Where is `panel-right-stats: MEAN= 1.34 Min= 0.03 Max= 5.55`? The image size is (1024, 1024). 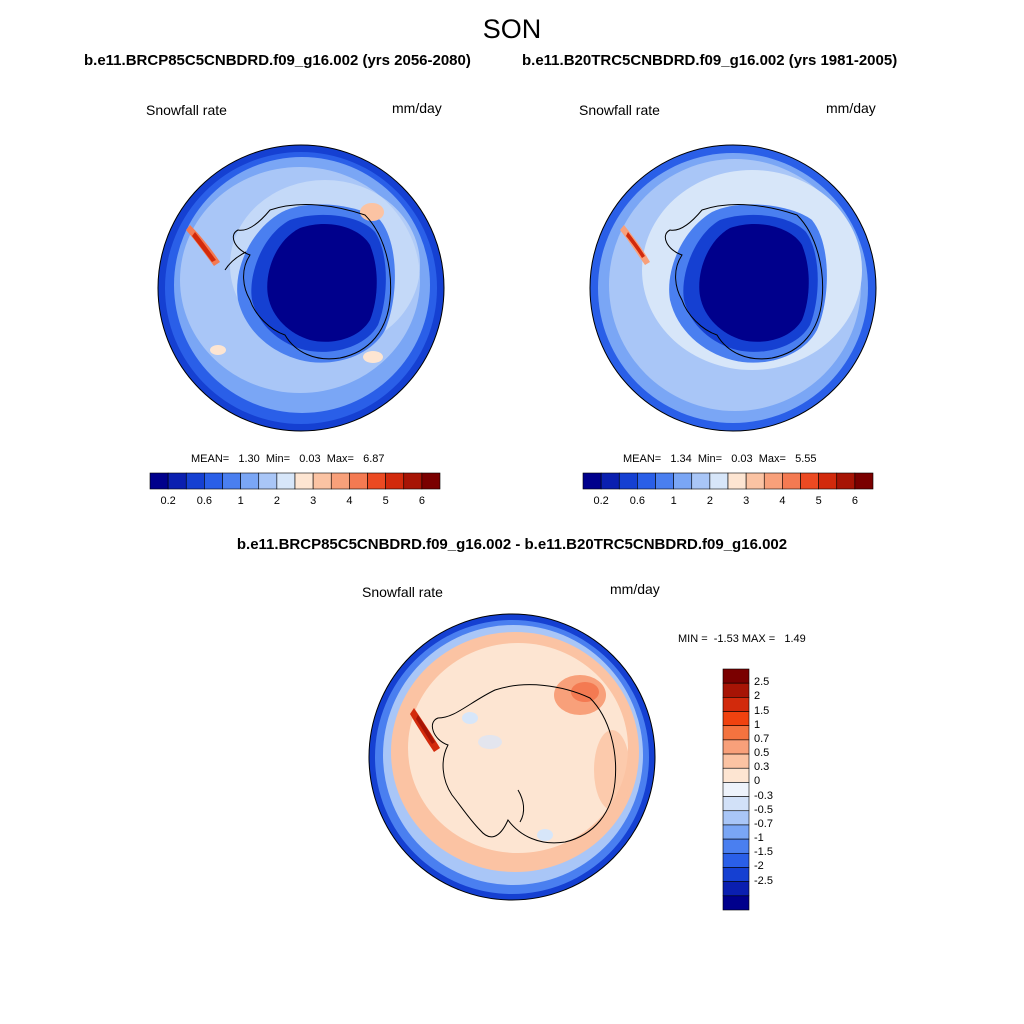
panel-right-stats: MEAN= 1.34 Min= 0.03 Max= 5.55 is located at coordinates (720, 459).